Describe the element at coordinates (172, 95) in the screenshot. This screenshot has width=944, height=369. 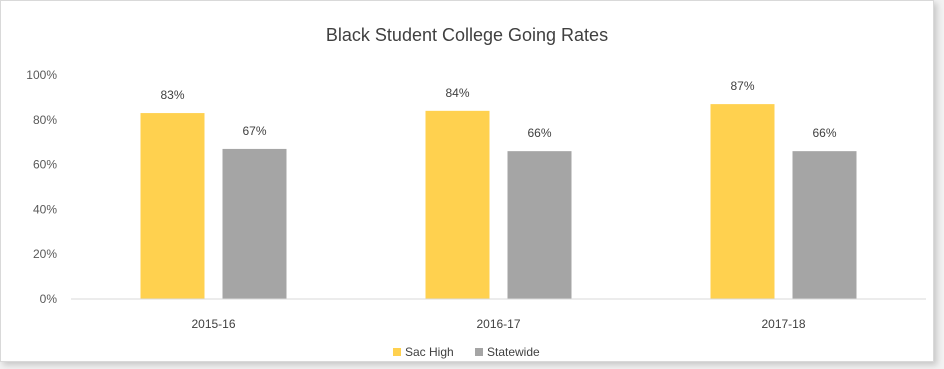
I see `data-label: 83%` at that location.